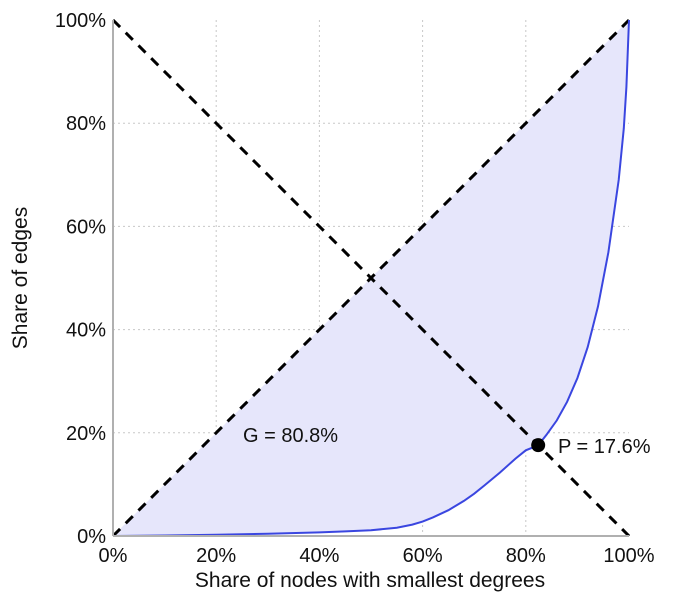 The height and width of the screenshot is (600, 688). I want to click on x-tick-label: 60%, so click(423, 556).